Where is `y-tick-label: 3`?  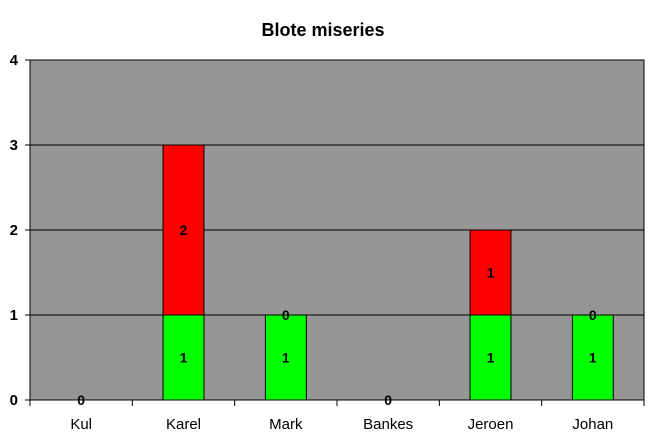 y-tick-label: 3 is located at coordinates (14, 145).